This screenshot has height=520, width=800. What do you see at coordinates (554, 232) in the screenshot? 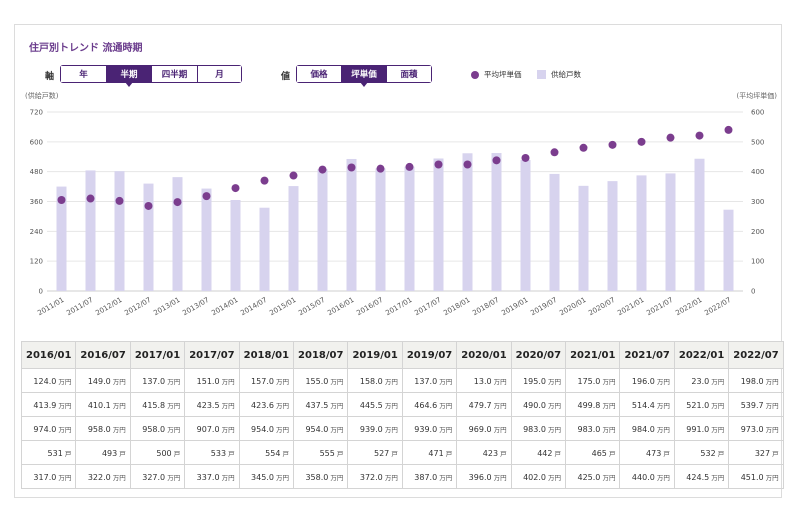
I see `bar-supply-2019/07` at bounding box center [554, 232].